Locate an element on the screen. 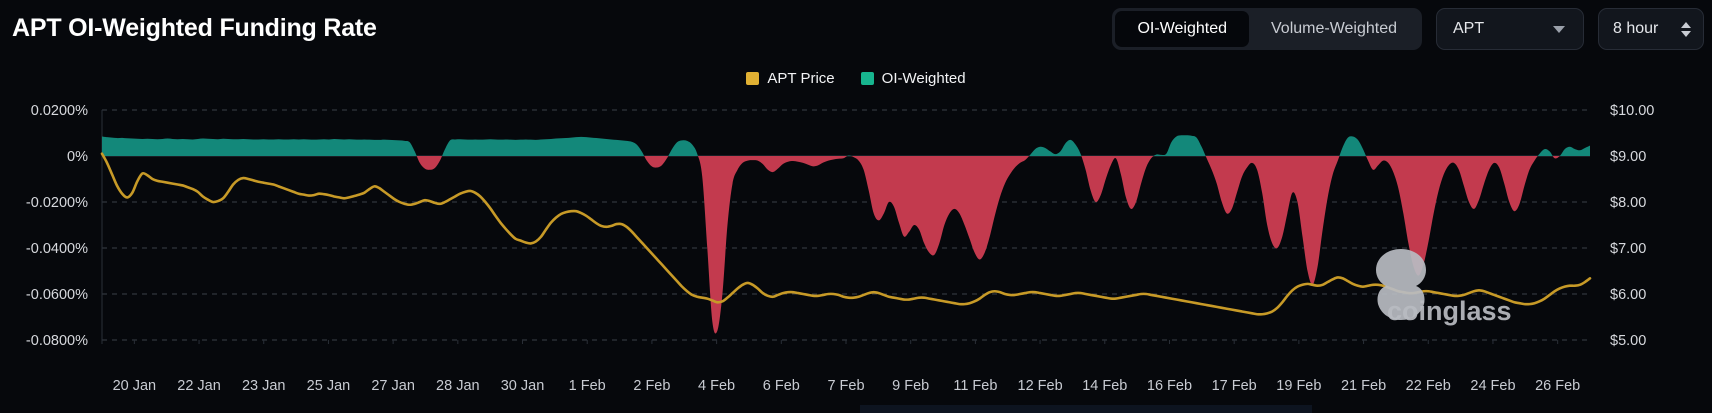  funding-rate-positive-area is located at coordinates (846, 145).